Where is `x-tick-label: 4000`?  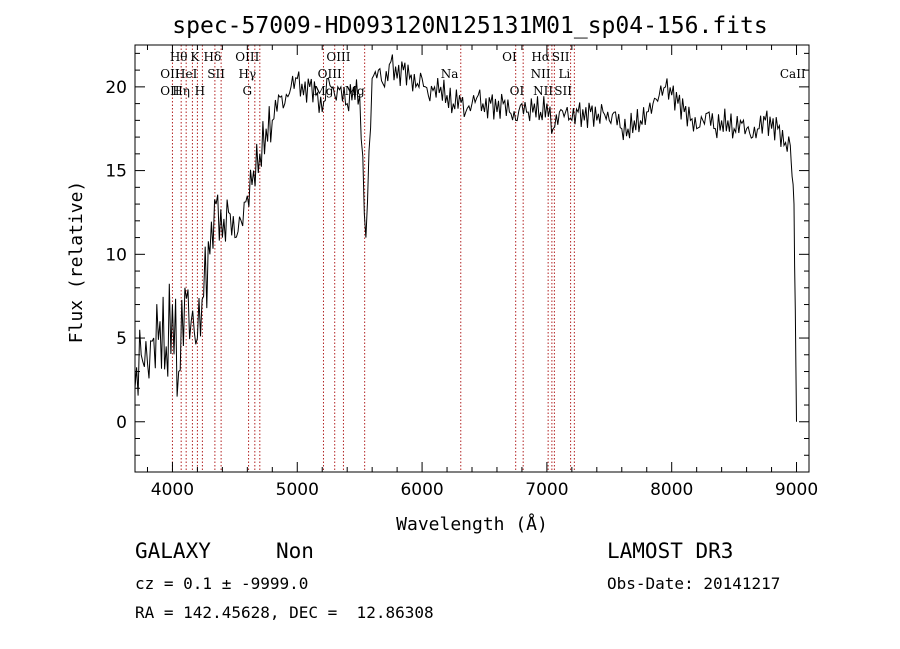 x-tick-label: 4000 is located at coordinates (172, 490).